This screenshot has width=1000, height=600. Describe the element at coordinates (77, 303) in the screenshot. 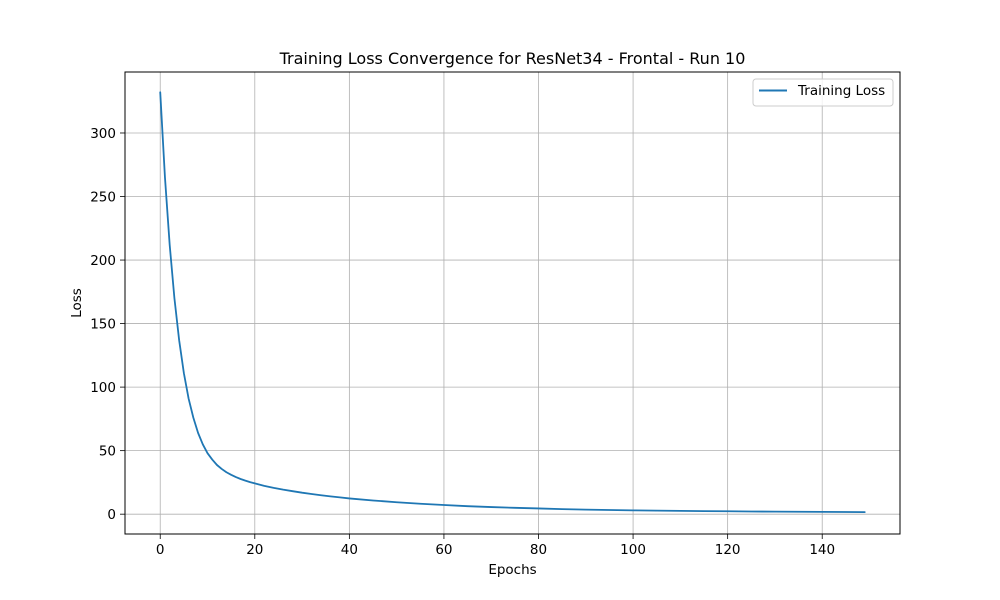

I see `y-axis-label: Loss` at that location.